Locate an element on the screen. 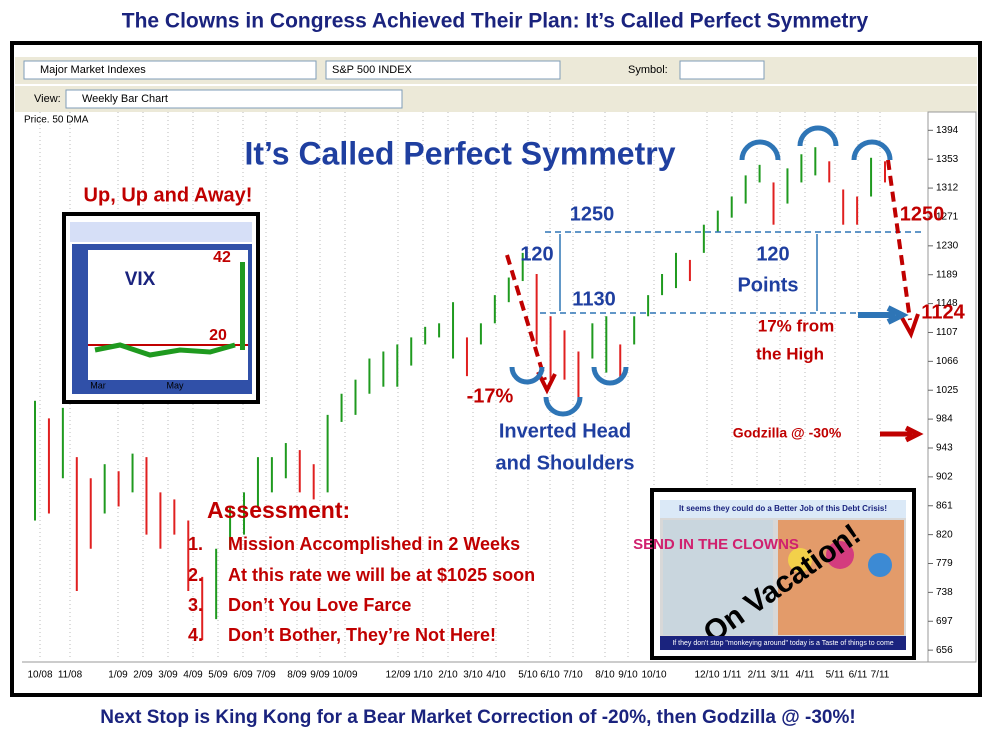 The width and height of the screenshot is (991, 738). symbol-input is located at coordinates (722, 70).